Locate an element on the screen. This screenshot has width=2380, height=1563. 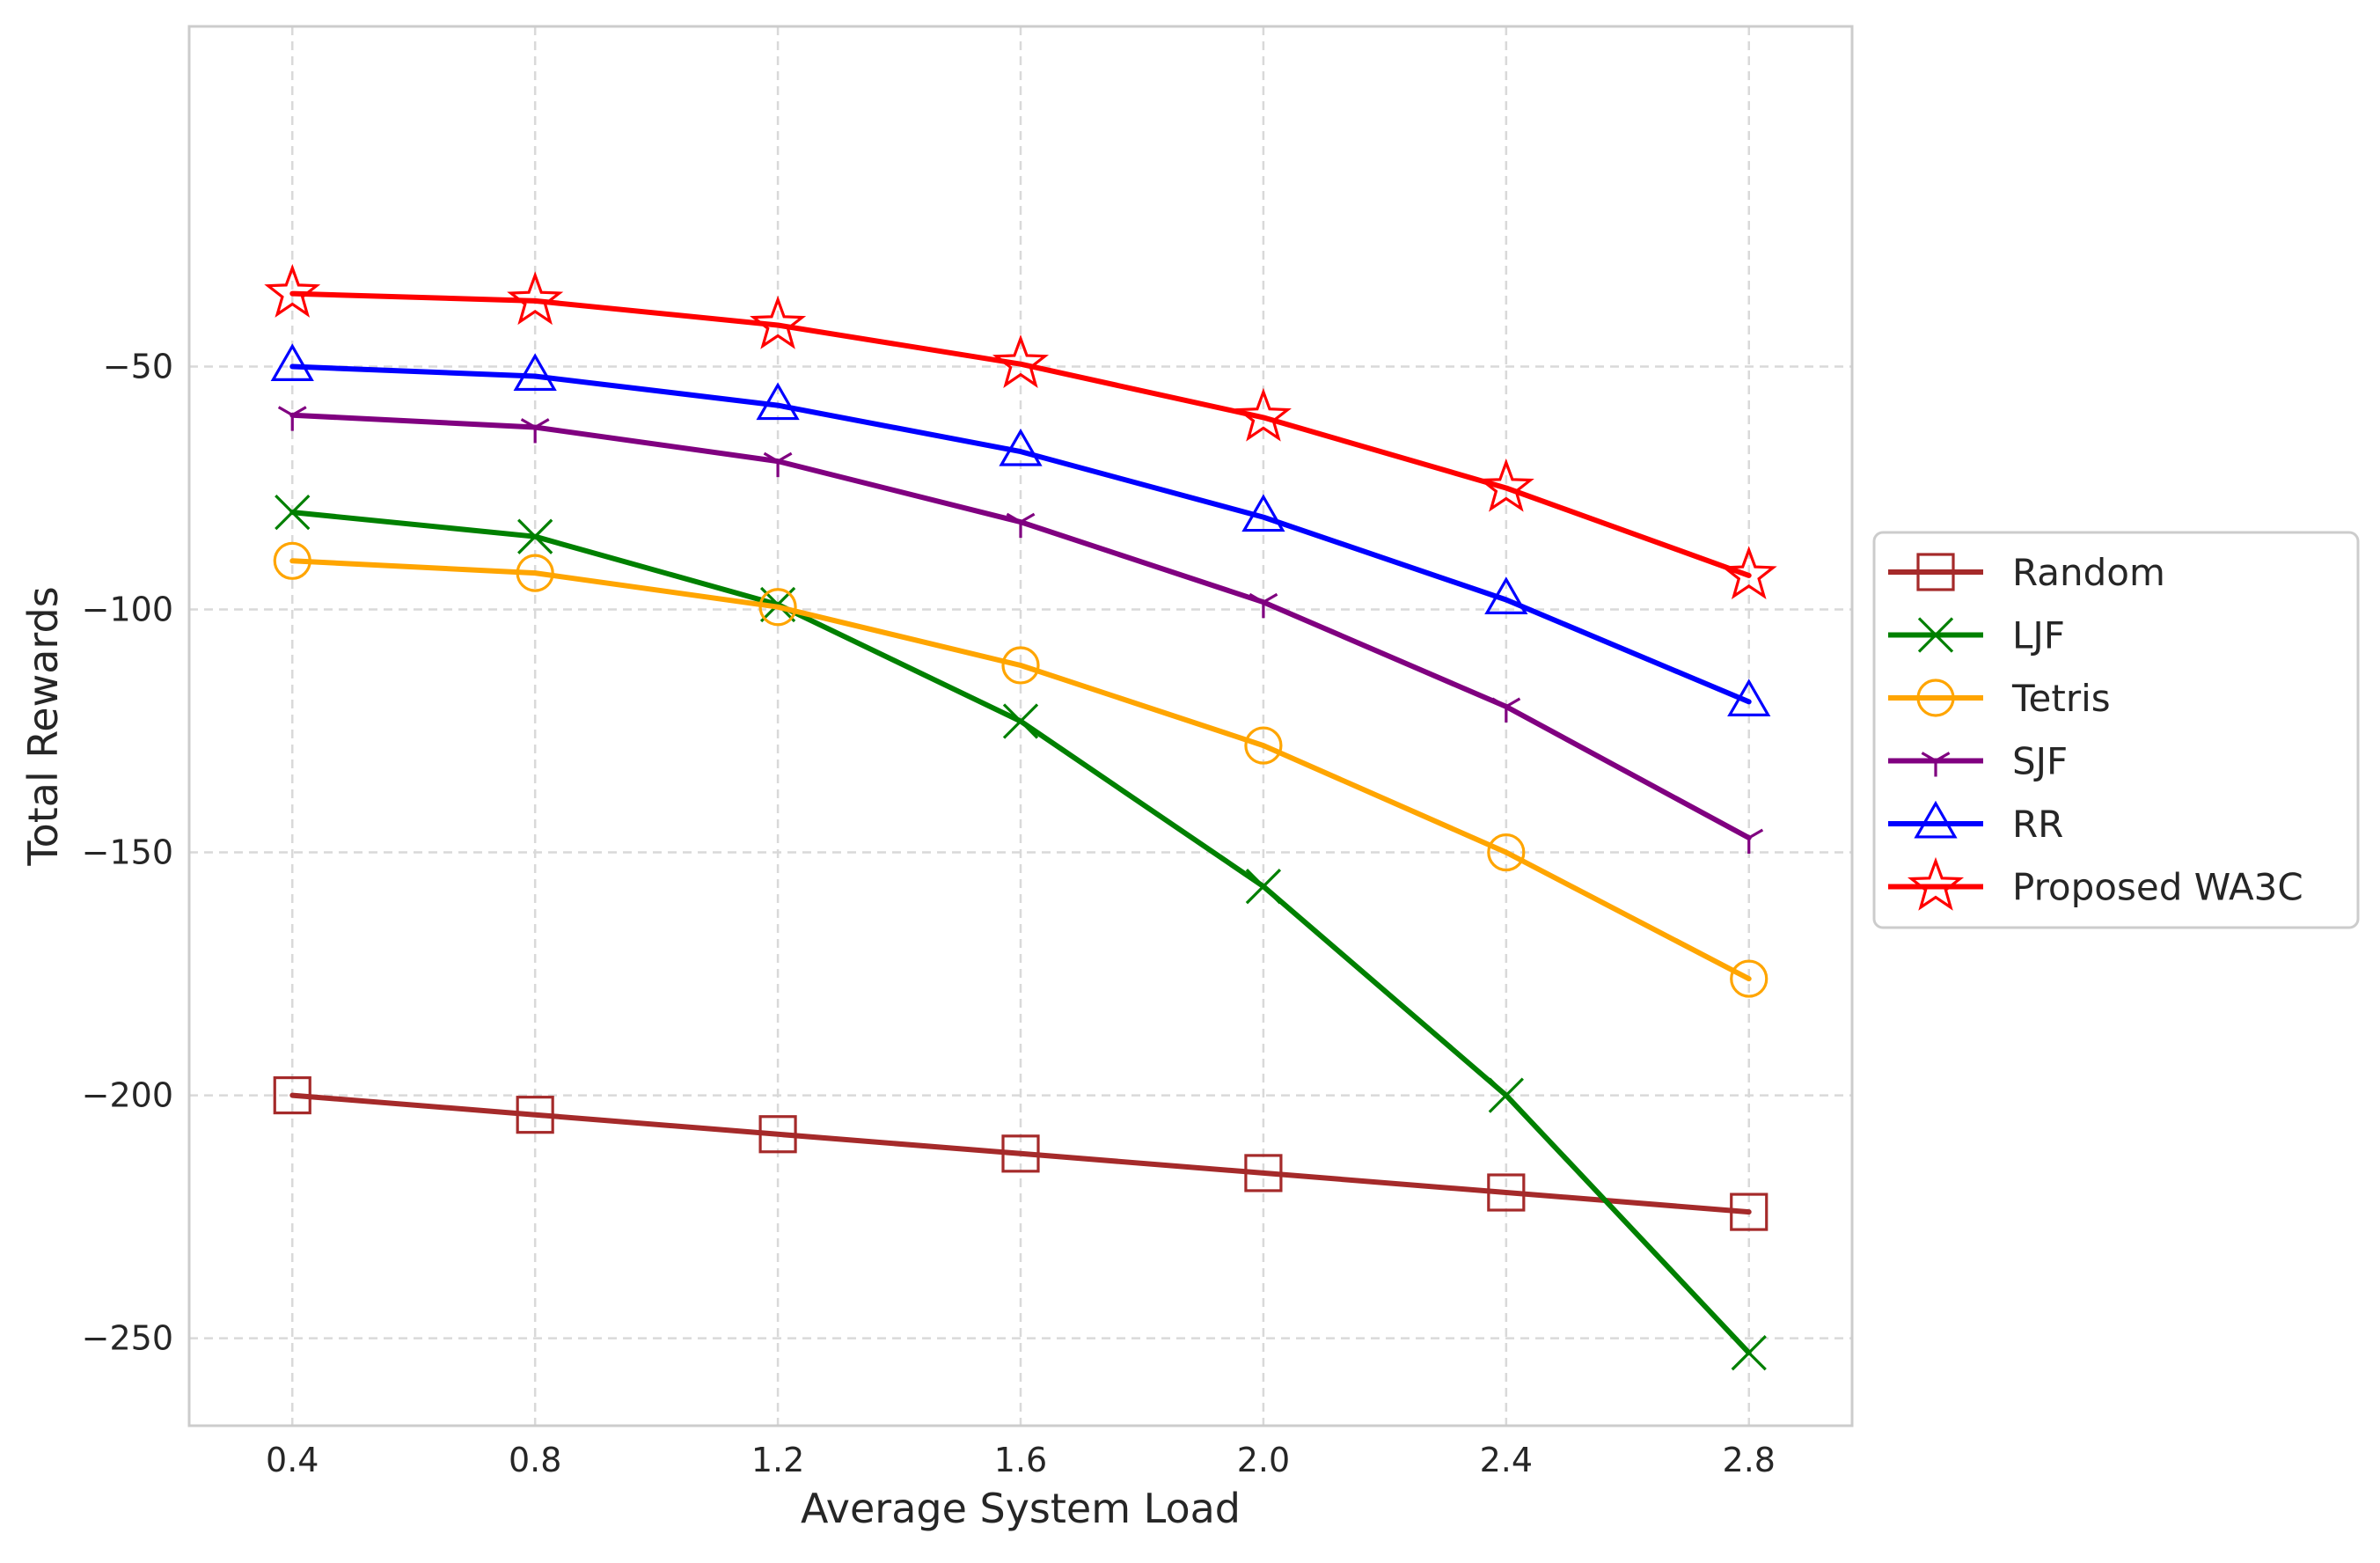
series-random is located at coordinates (1021, 1153).